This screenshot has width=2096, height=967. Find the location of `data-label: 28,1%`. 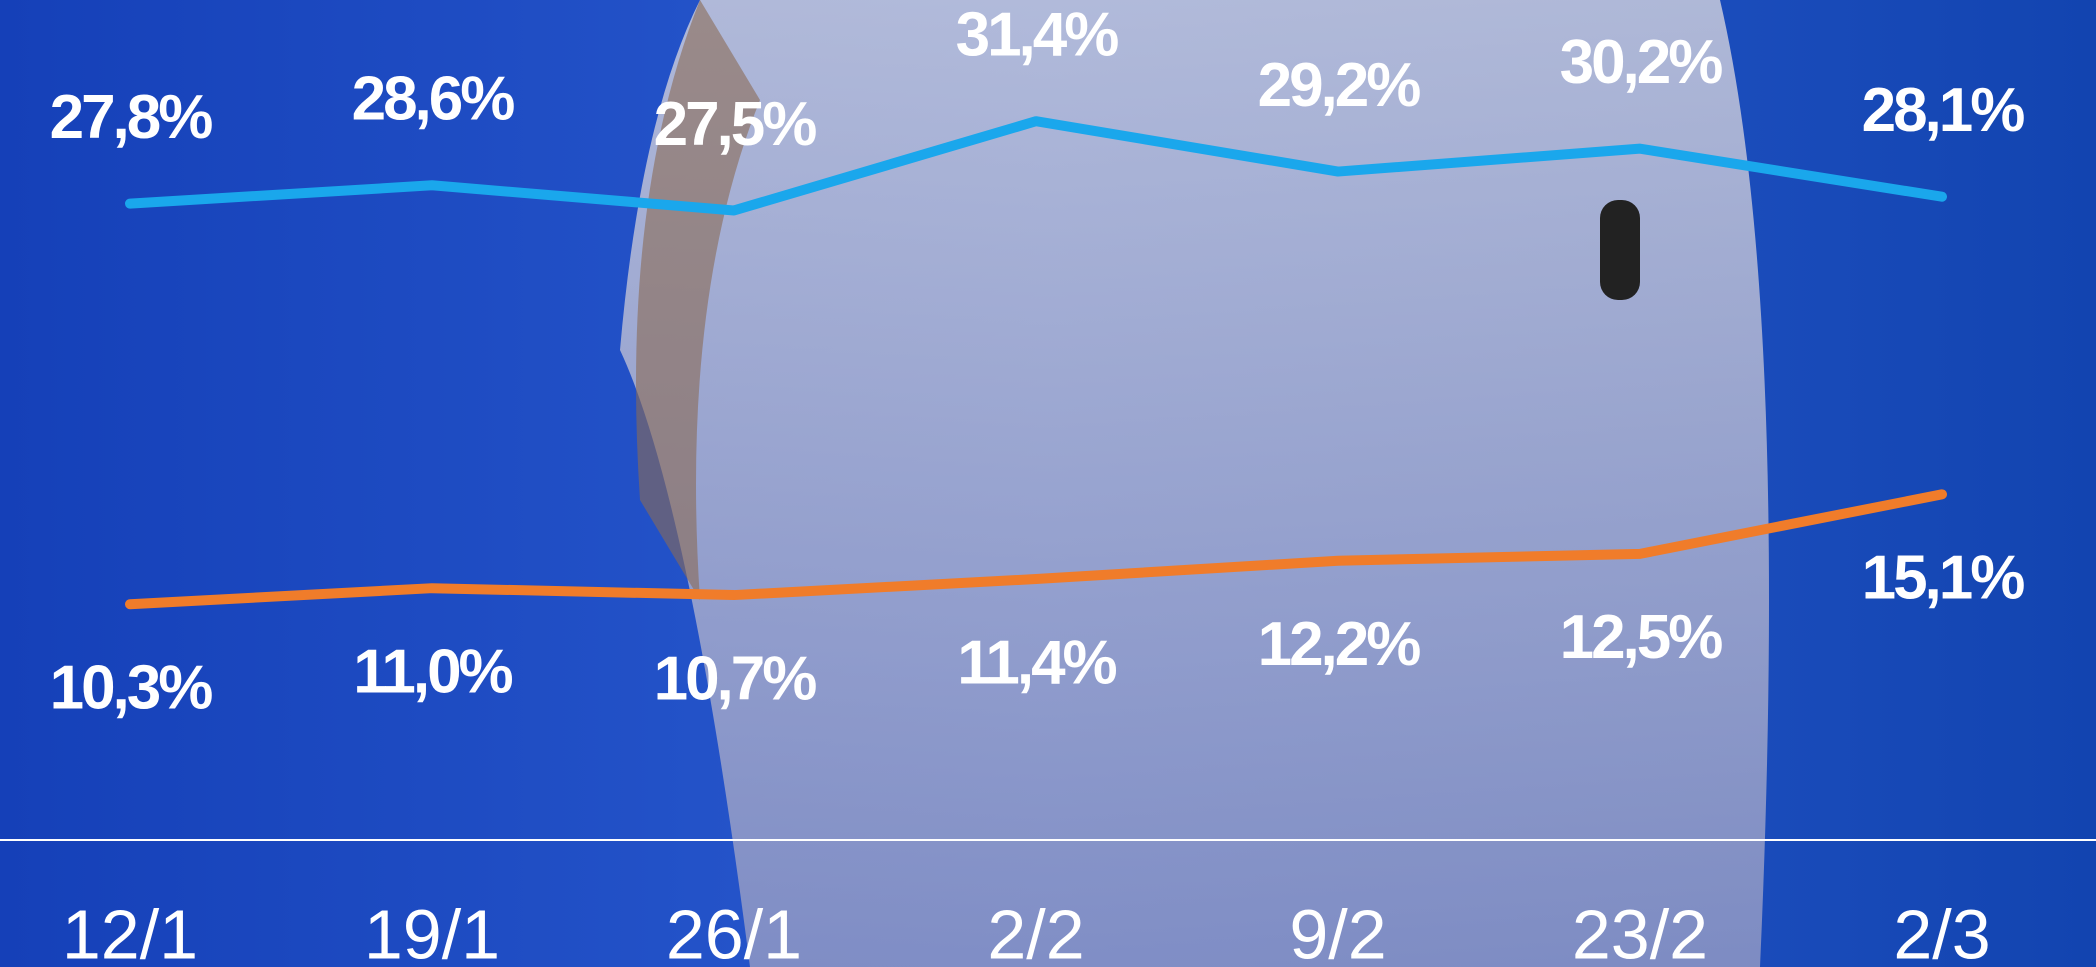

data-label: 28,1% is located at coordinates (1943, 110).